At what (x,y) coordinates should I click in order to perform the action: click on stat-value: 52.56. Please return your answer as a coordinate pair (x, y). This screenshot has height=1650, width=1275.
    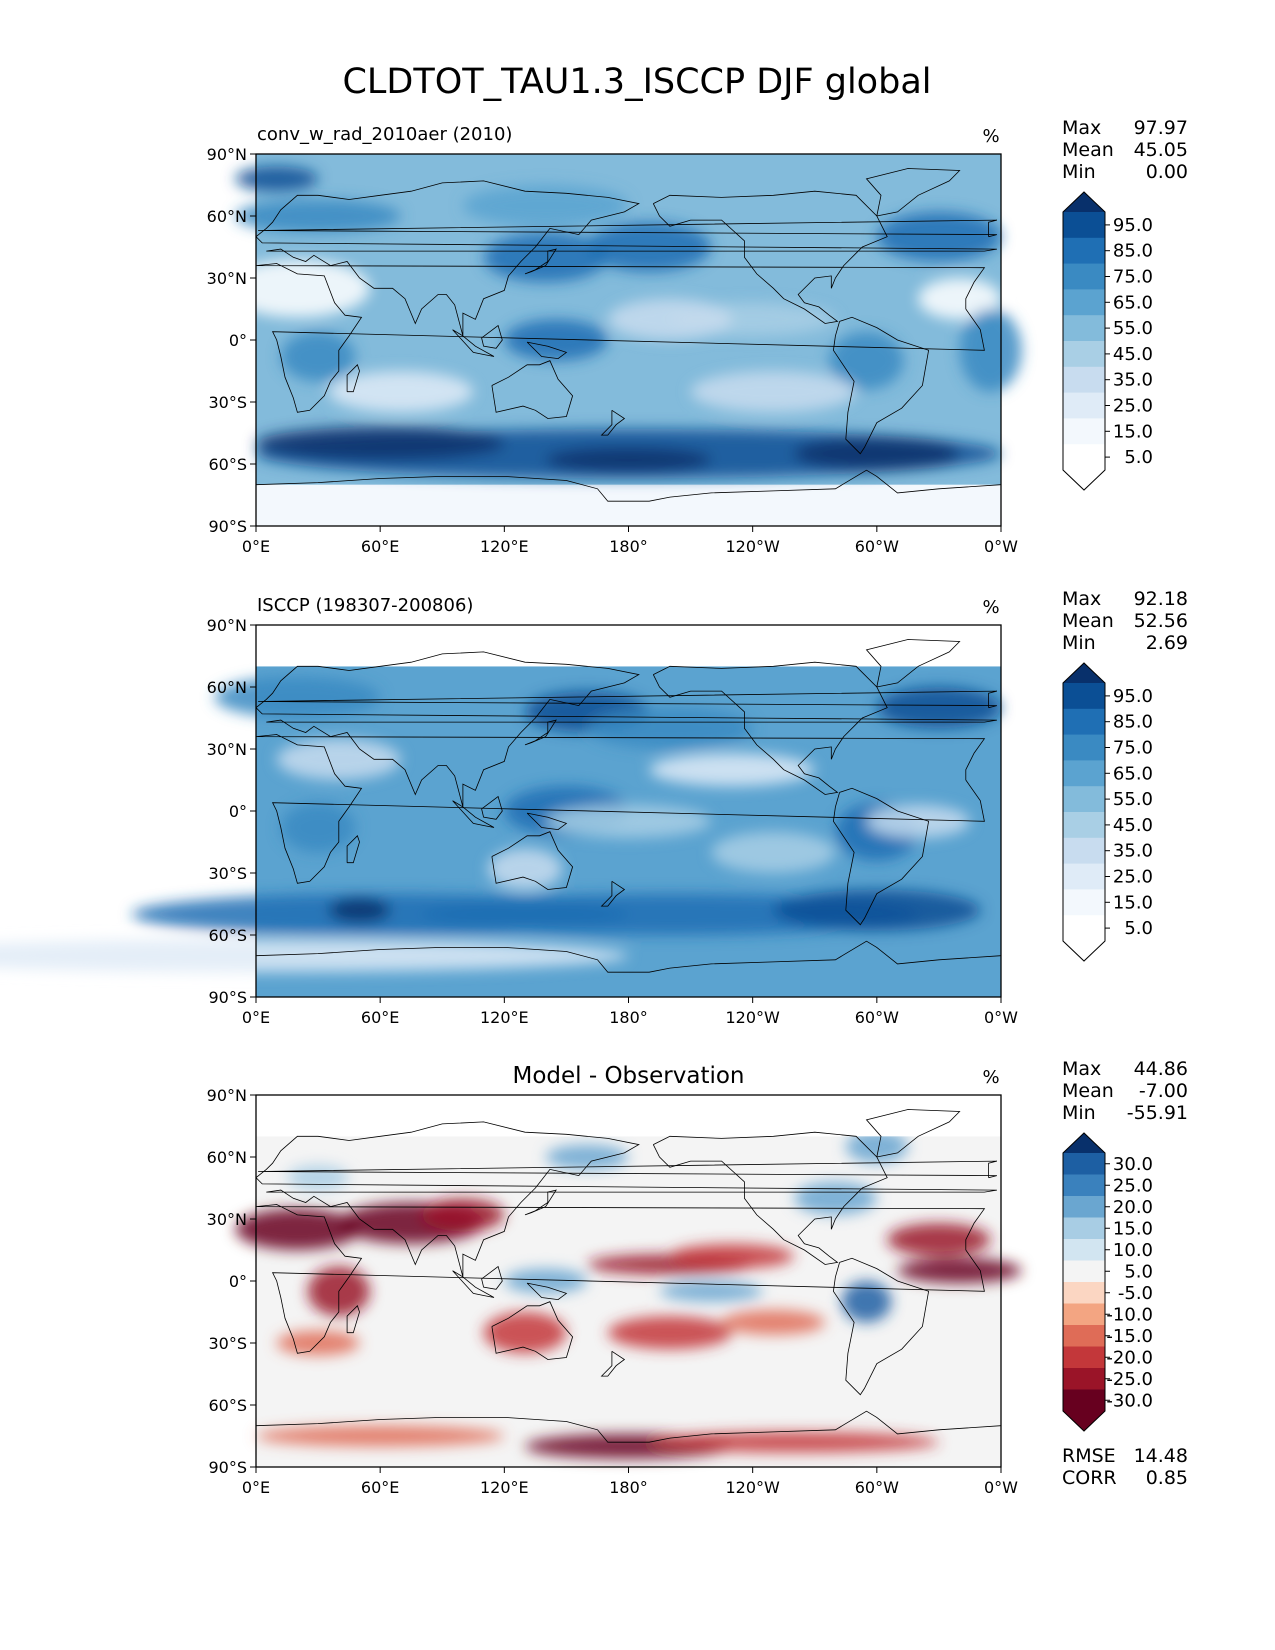
    Looking at the image, I should click on (1161, 621).